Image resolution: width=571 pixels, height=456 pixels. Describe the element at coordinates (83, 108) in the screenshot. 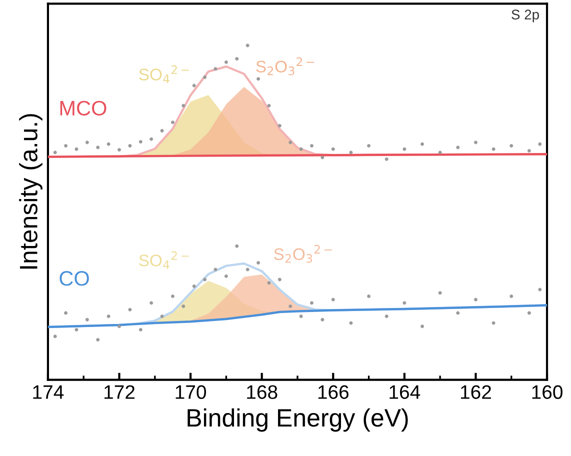

I see `series-label: MCO` at that location.